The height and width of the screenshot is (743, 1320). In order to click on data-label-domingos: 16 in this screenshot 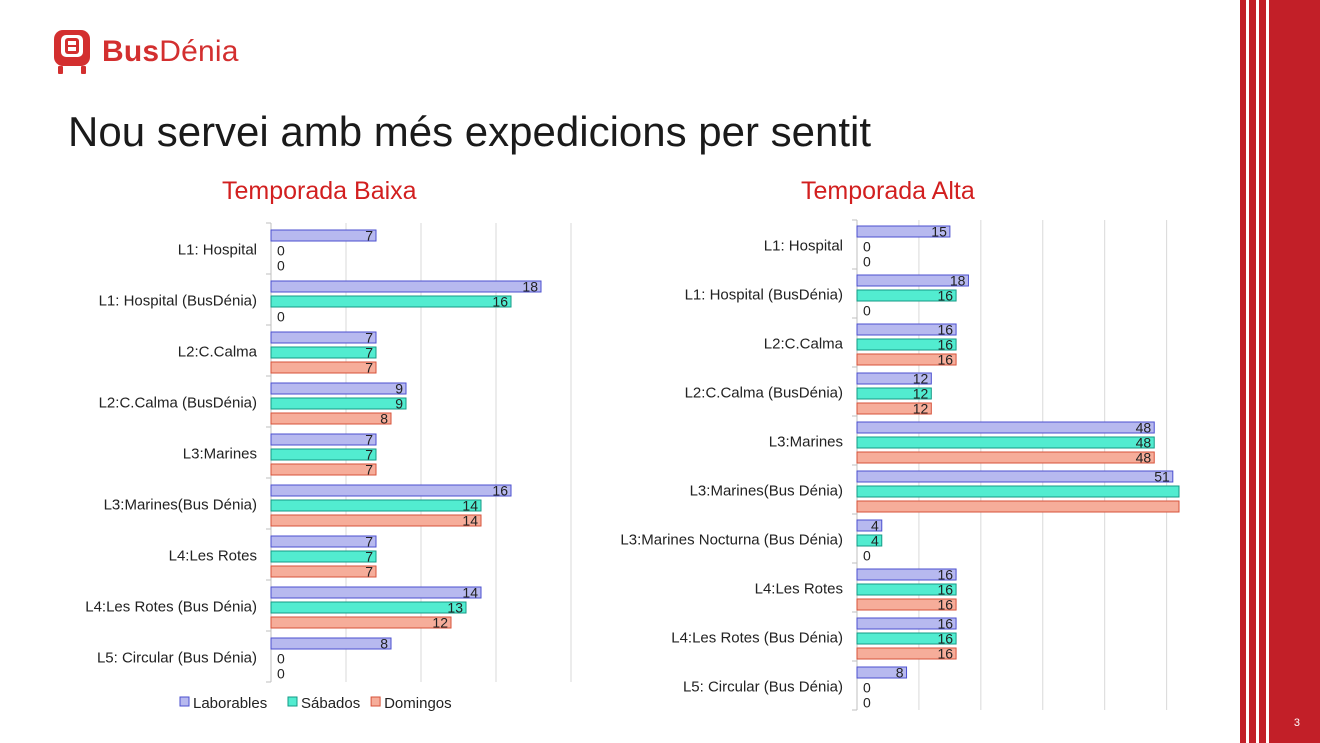, I will do `click(945, 654)`.